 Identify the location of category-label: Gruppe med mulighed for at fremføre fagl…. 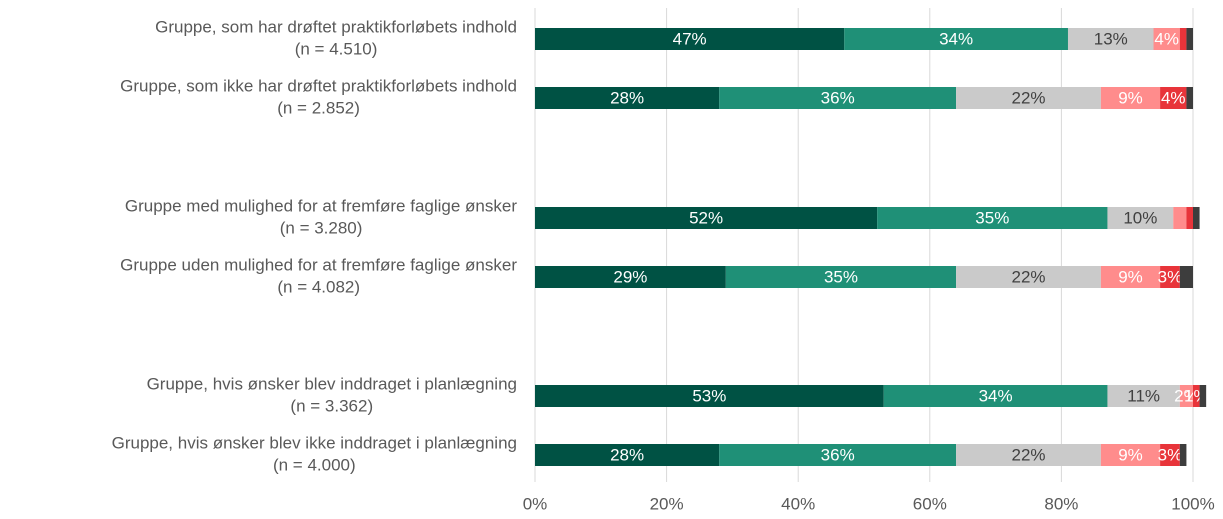
(321, 205).